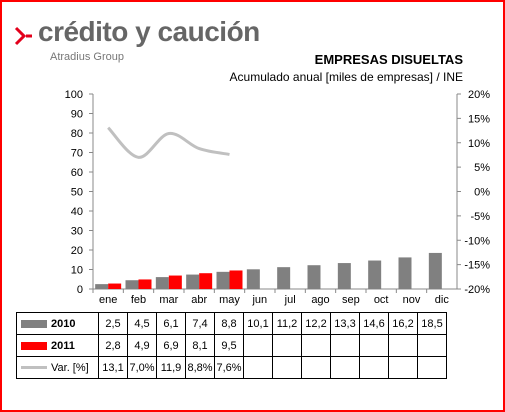 The image size is (505, 412). I want to click on x-tick-label: dic, so click(442, 300).